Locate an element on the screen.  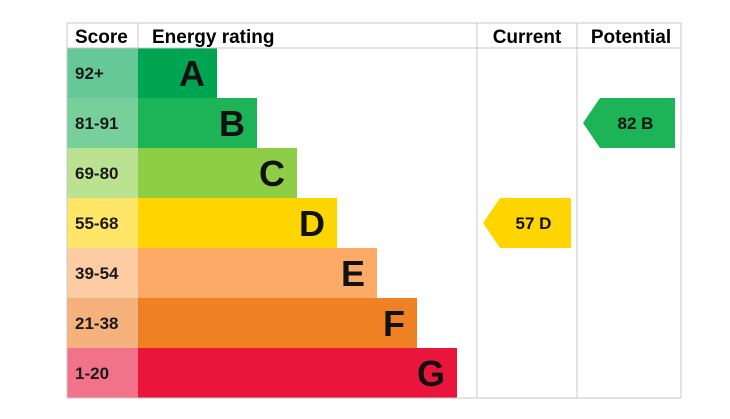
score-range-f: 21-38 is located at coordinates (96, 323).